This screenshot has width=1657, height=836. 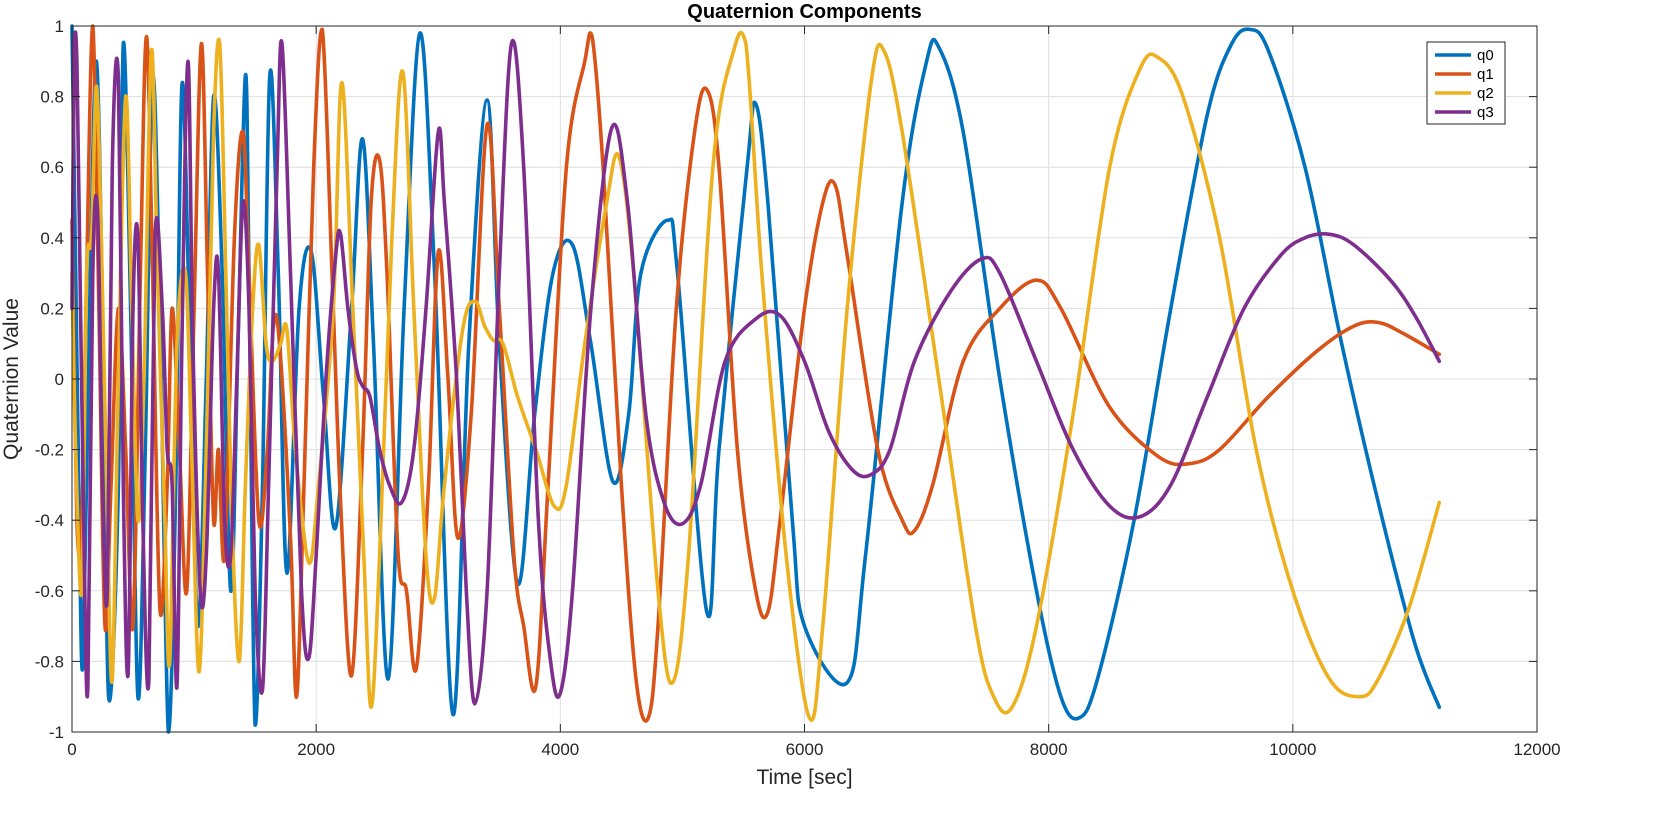 What do you see at coordinates (49, 450) in the screenshot?
I see `y-tick-label: -0.2` at bounding box center [49, 450].